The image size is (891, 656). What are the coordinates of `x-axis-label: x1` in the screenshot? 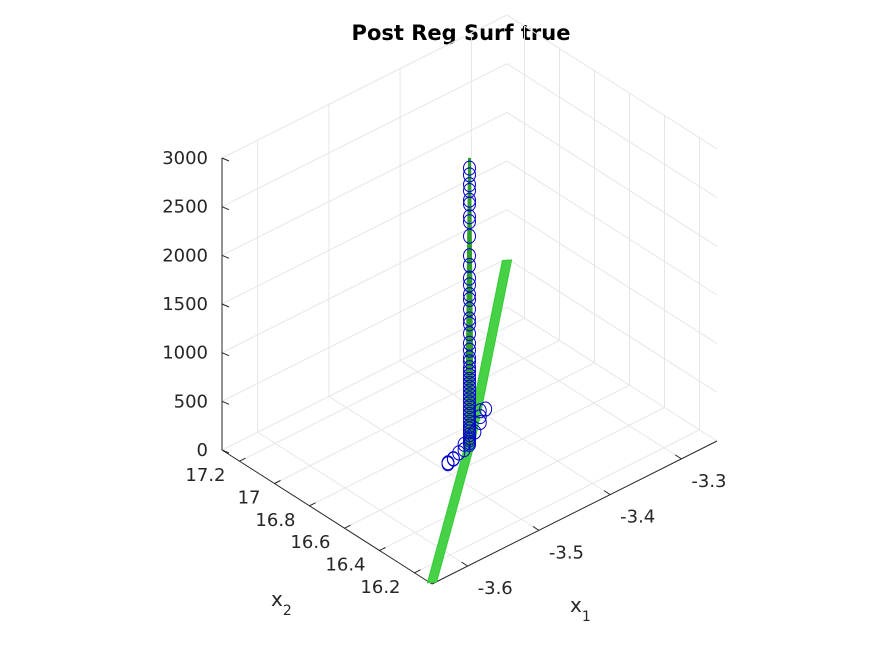 It's located at (580, 609).